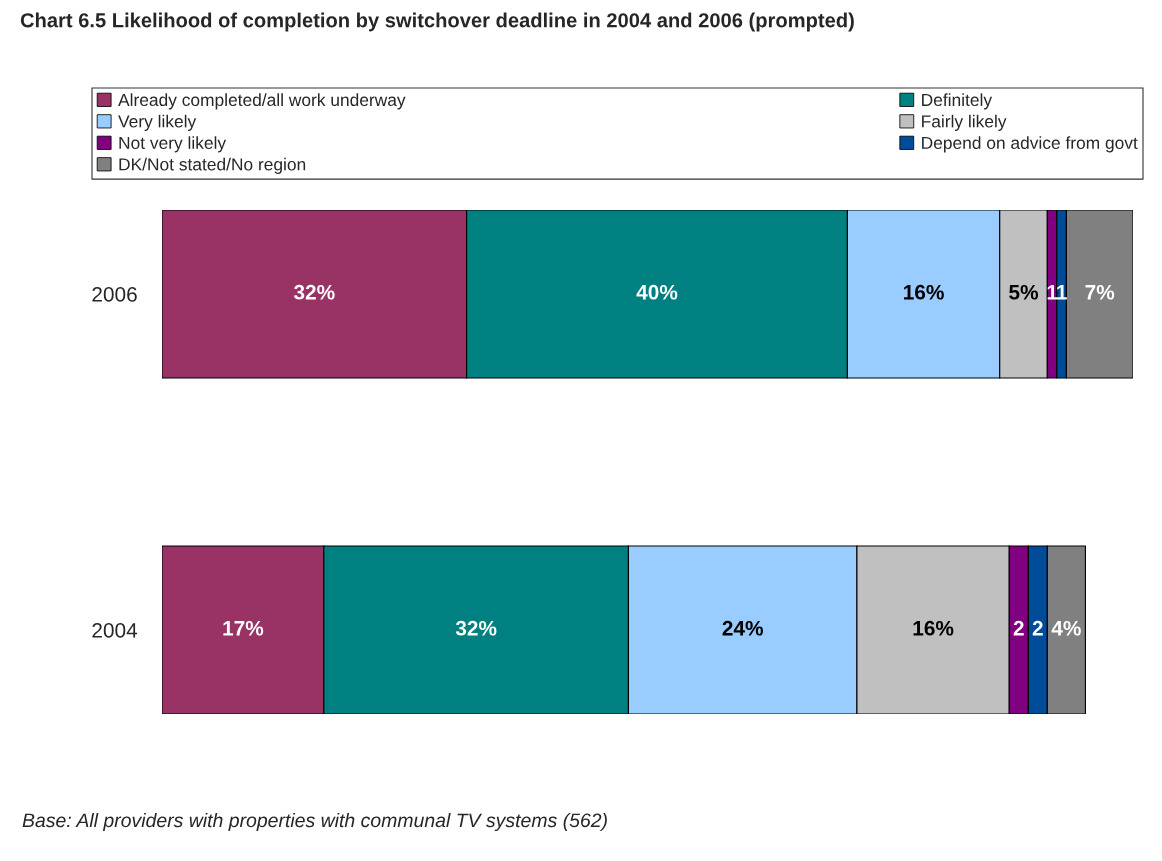  Describe the element at coordinates (437, 22) in the screenshot. I see `chart-title: Chart 6.5 Likelihood of completion by switchover deadline in 2004 and 2006 (prompted)` at that location.